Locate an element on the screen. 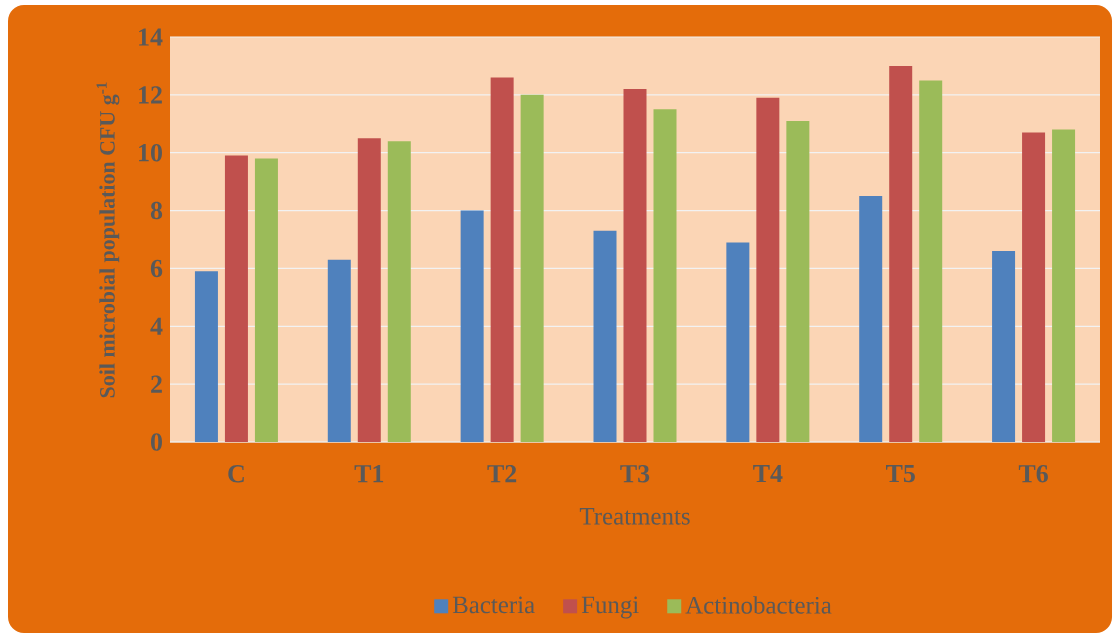 The image size is (1120, 637). y-tick-label: 2 is located at coordinates (156, 384).